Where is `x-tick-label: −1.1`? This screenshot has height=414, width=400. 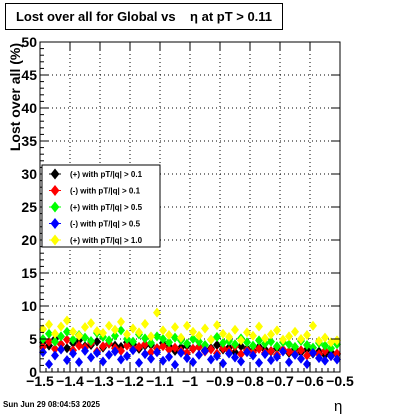
x-tick-label: −1.1 is located at coordinates (160, 381).